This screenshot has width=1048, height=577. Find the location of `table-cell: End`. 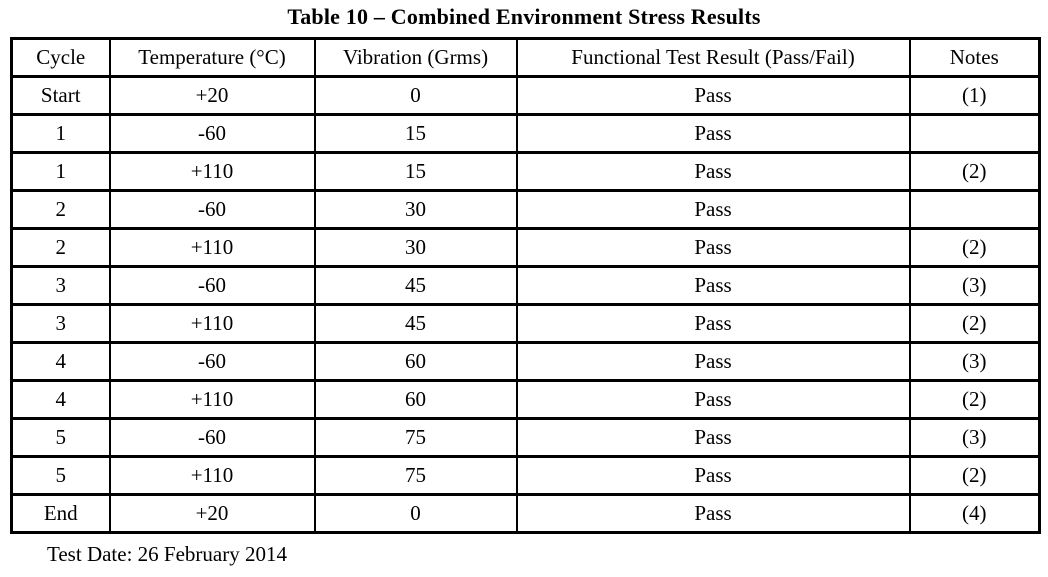

table-cell: End is located at coordinates (60, 513).